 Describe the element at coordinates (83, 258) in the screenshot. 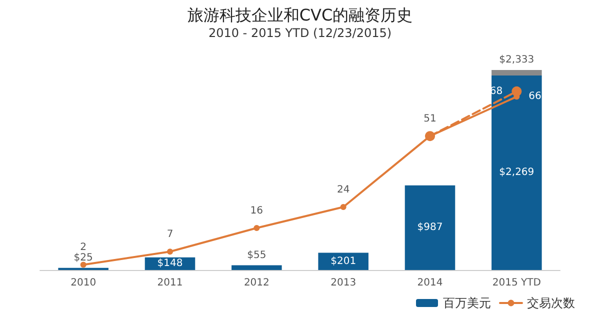

I see `data-label: $25` at that location.